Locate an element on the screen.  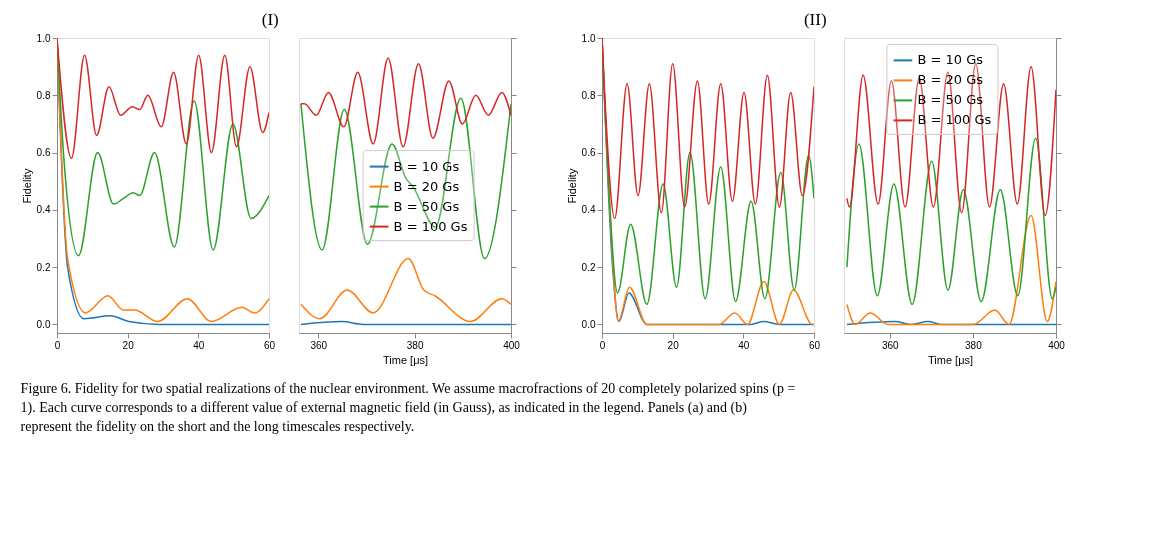
caption: Figure 6. Fidelity for two spatial realizations of the nuclear environment. We assume macrofractions of 20 completely polarized spins (p = 1). Each curve corresponds to a different value of external magnetic field (in Gauss), as indicated in the legend. Panels (a) and (b) represent the fidelity on the short and the long timescales respectively. is located at coordinates (408, 407).